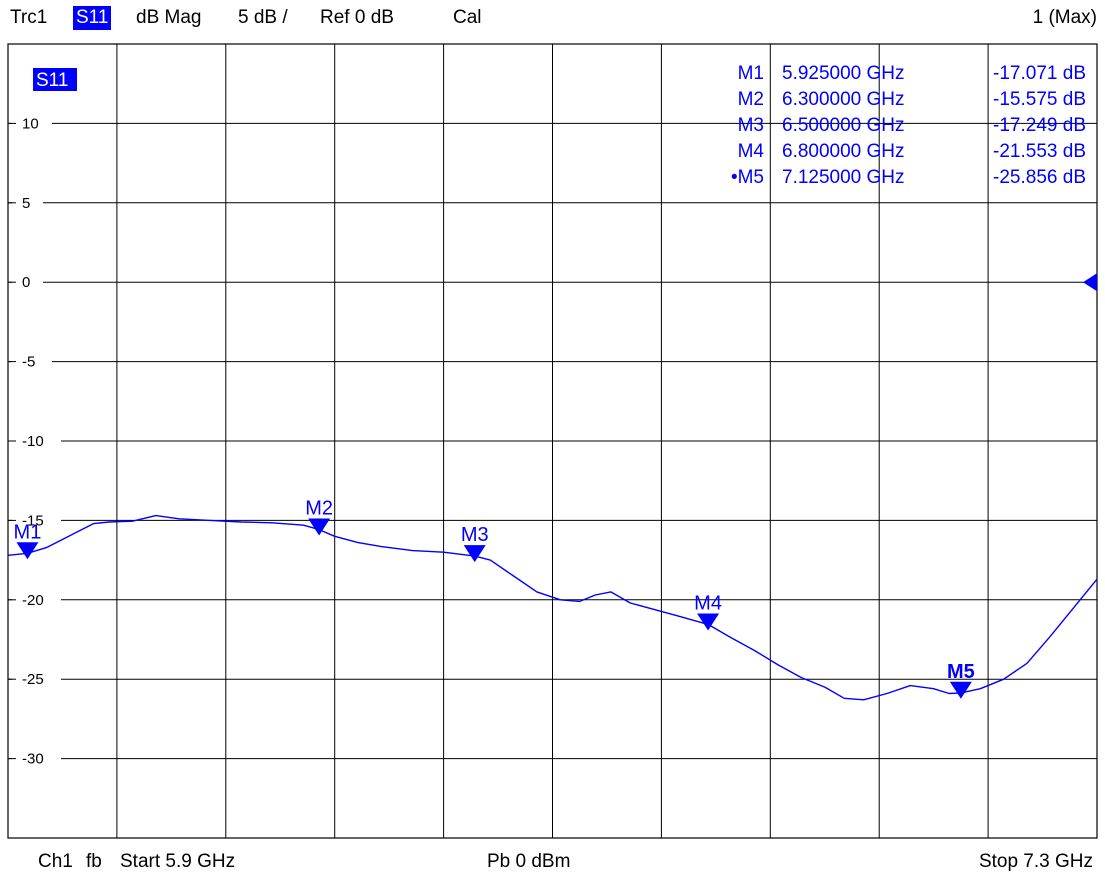 The height and width of the screenshot is (882, 1105). What do you see at coordinates (28, 362) in the screenshot?
I see `y-tick-label: -5` at bounding box center [28, 362].